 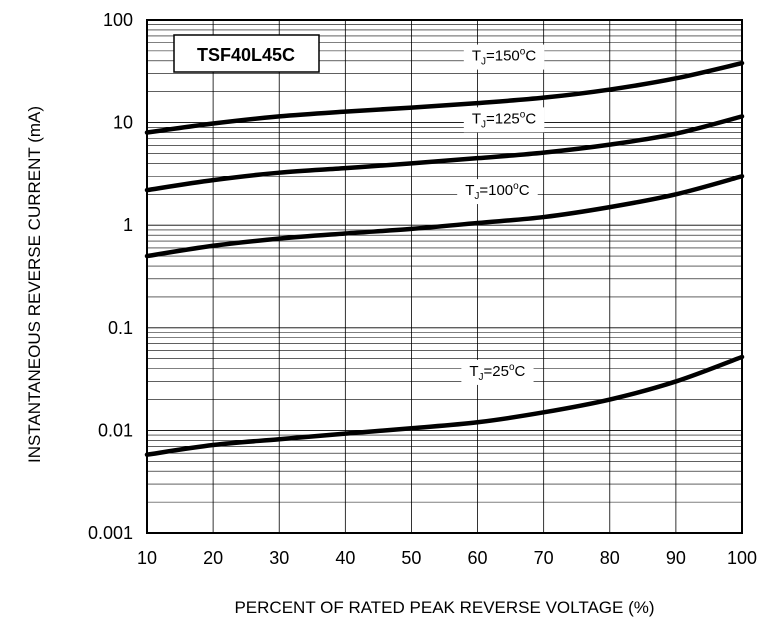 I want to click on curve-label-3: TJ=25oC, so click(x=497, y=372).